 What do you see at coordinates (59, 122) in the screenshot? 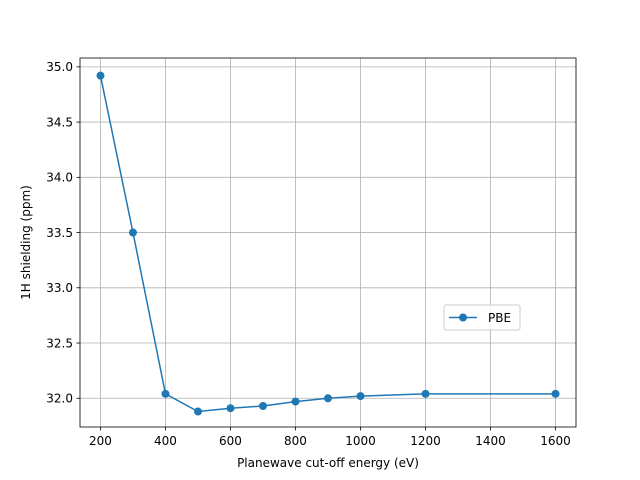
I see `y-tick-label: 34.5` at bounding box center [59, 122].